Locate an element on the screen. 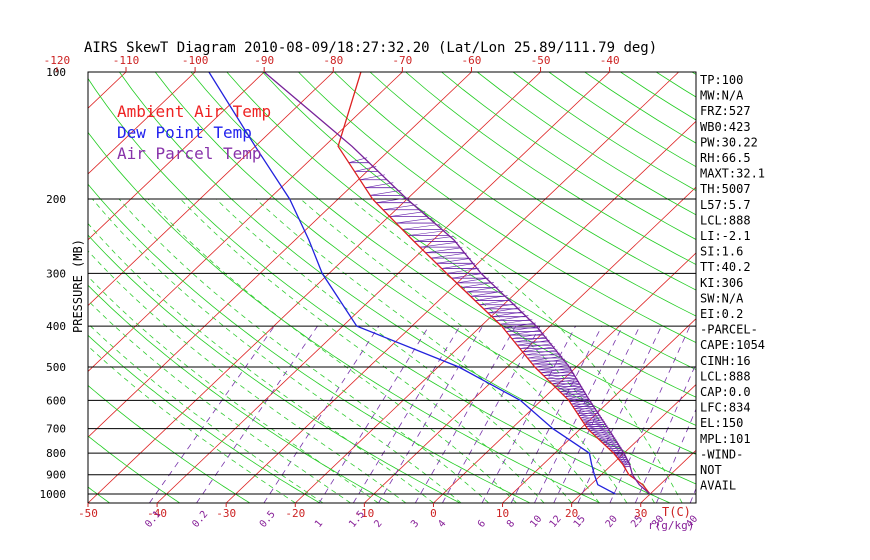 The image size is (870, 560). pressure-tick-label: 600 is located at coordinates (56, 400).